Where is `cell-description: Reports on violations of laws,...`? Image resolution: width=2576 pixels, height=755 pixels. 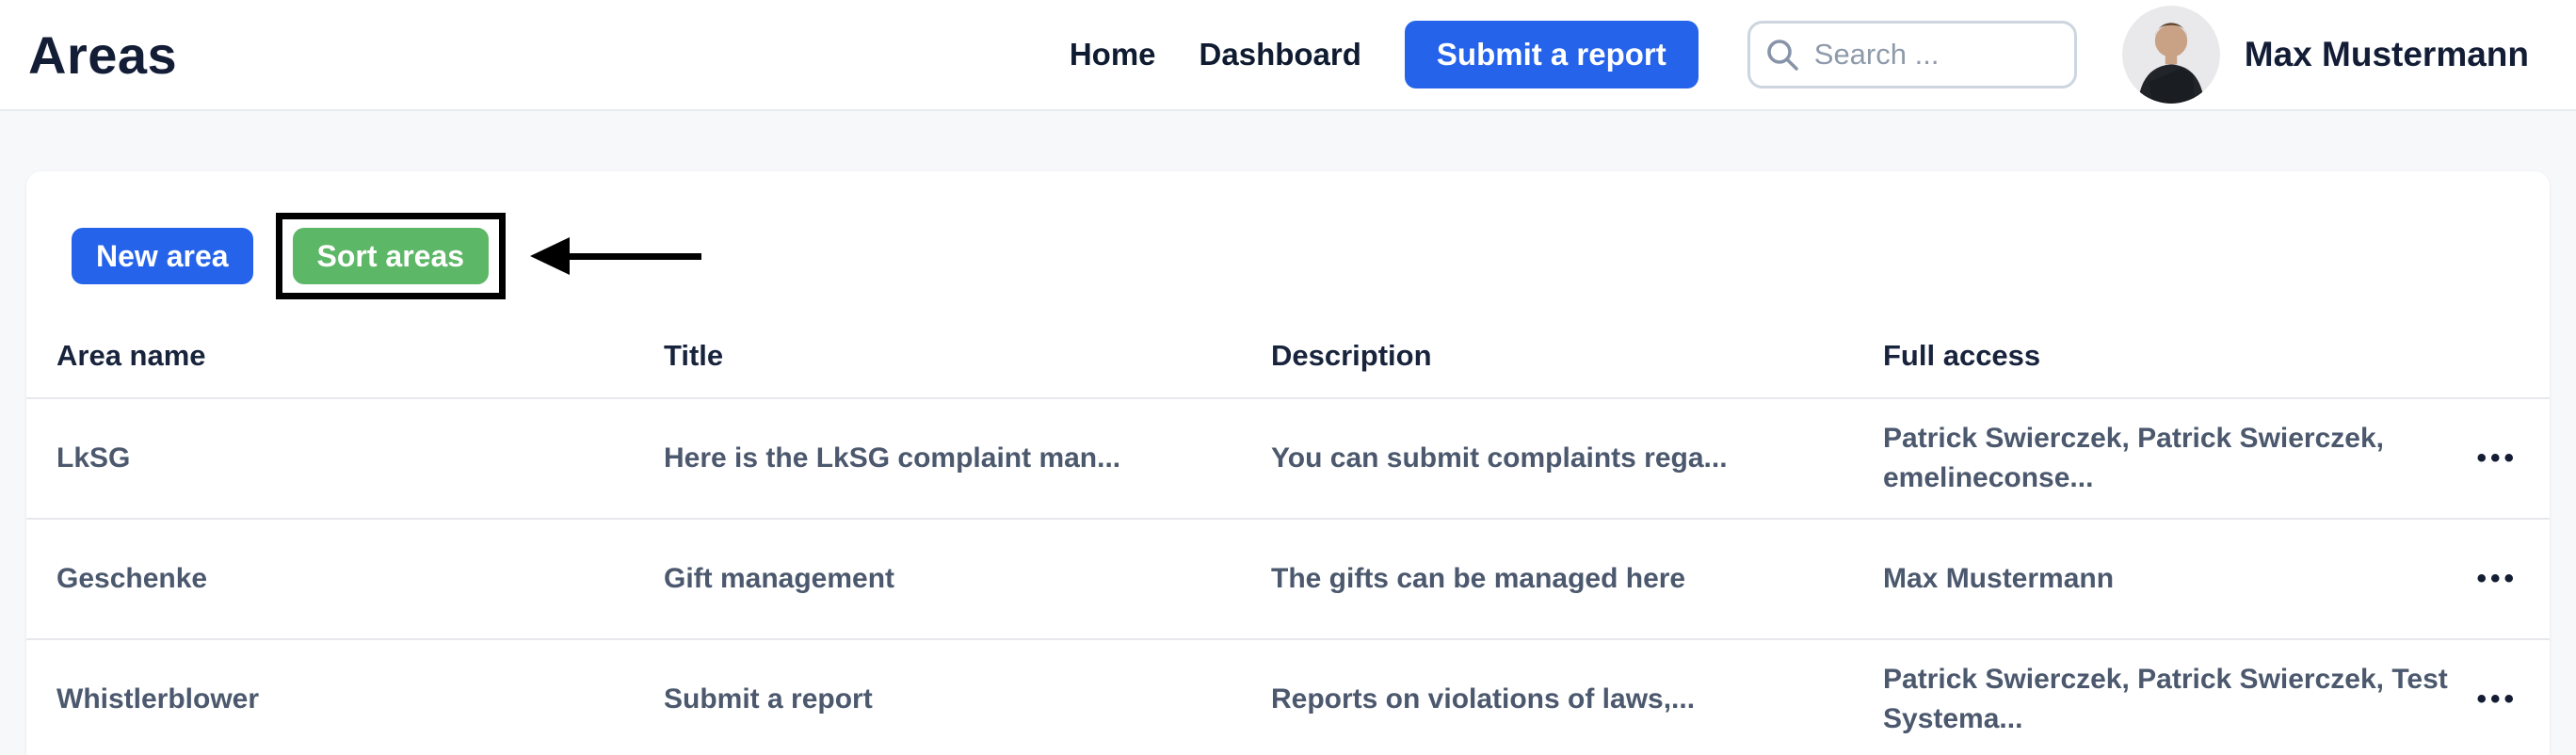 cell-description: Reports on violations of laws,... is located at coordinates (1483, 699).